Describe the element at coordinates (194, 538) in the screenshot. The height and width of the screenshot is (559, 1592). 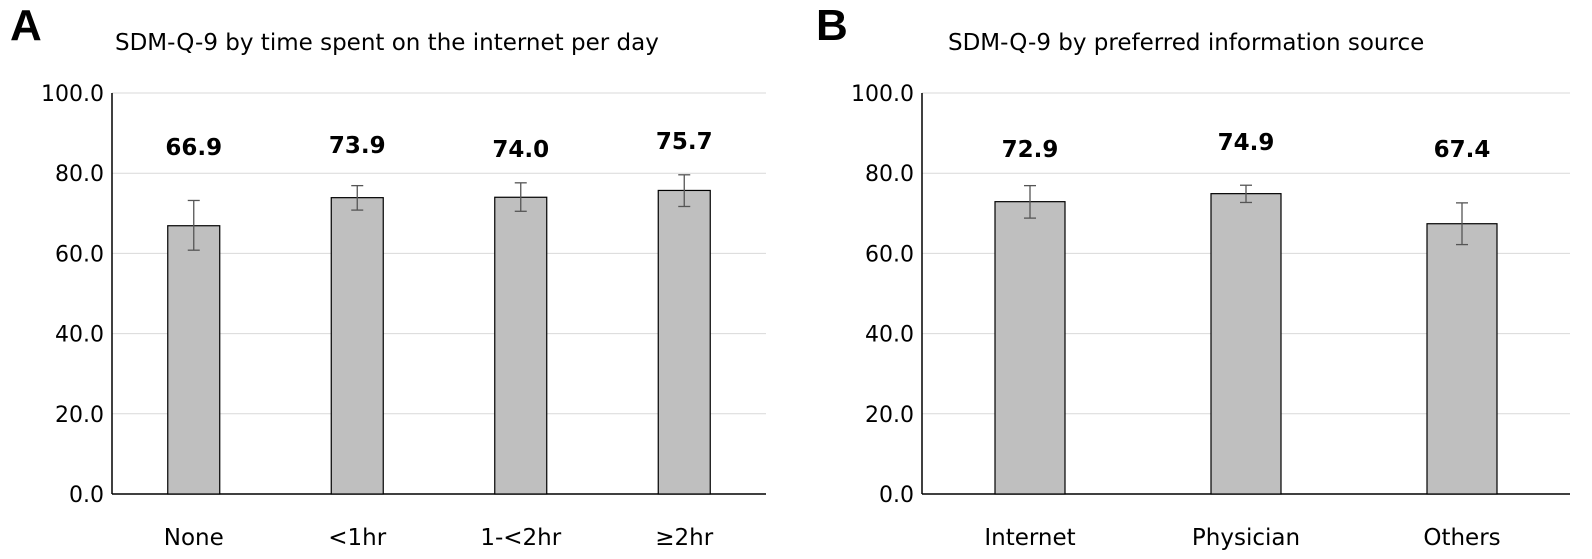
I see `x-tick-label: None` at that location.